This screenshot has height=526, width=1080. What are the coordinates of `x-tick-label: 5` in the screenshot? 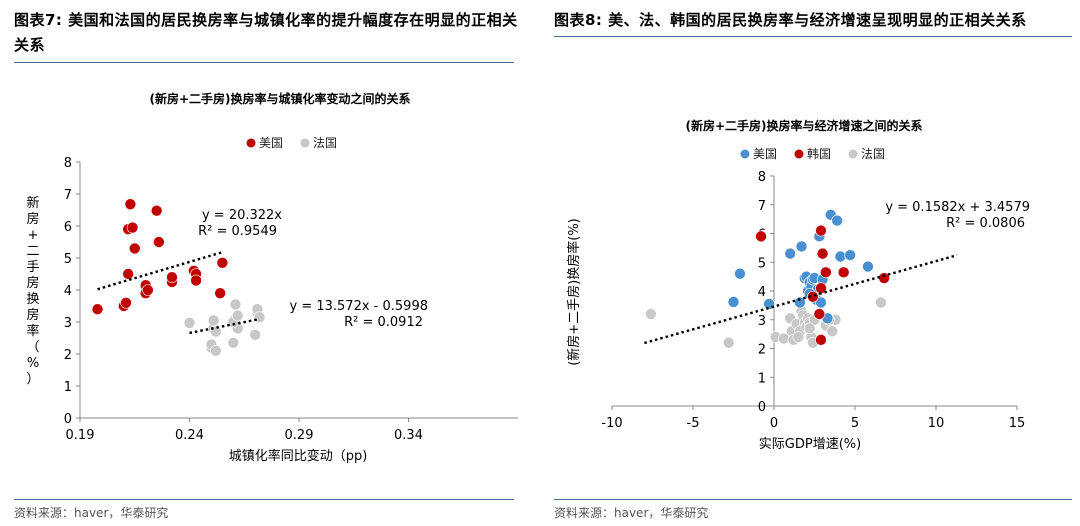 It's located at (855, 423).